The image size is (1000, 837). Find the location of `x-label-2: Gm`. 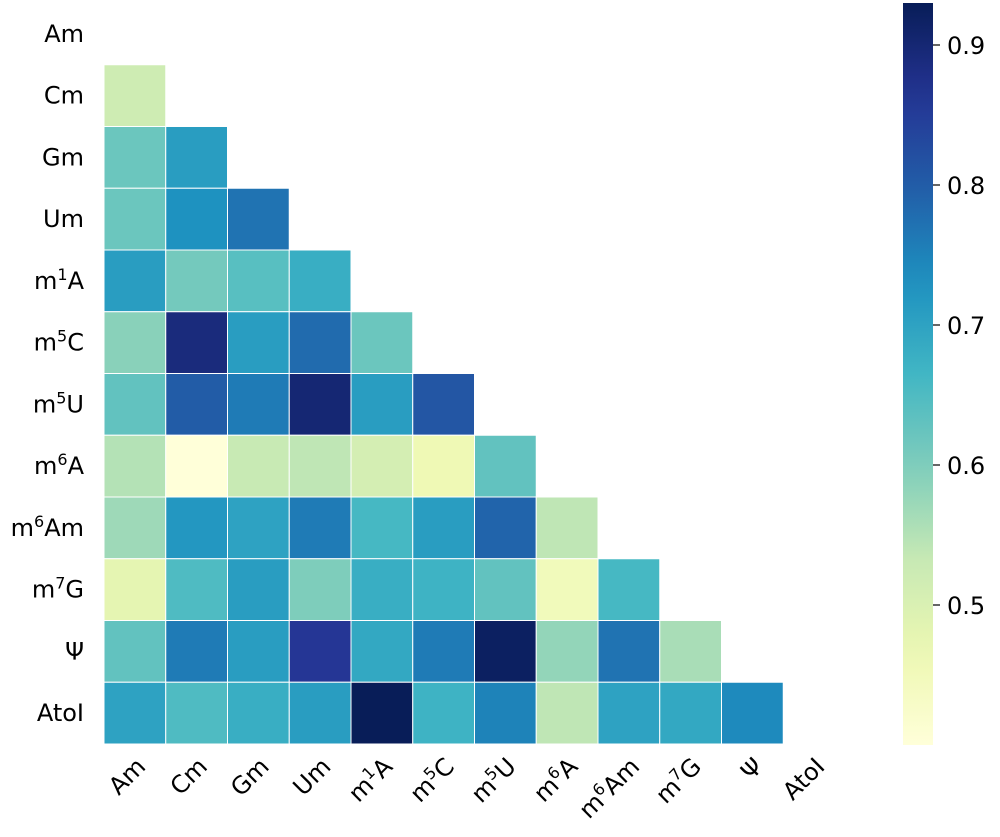

x-label-2: Gm is located at coordinates (249, 776).